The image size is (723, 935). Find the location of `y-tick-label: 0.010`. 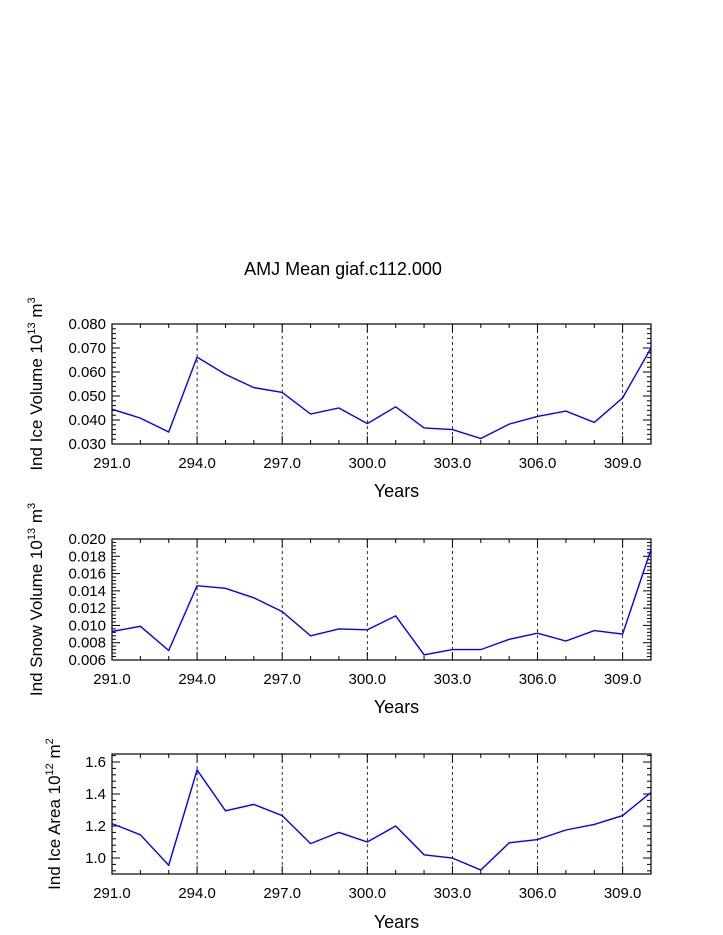

y-tick-label: 0.010 is located at coordinates (87, 625).